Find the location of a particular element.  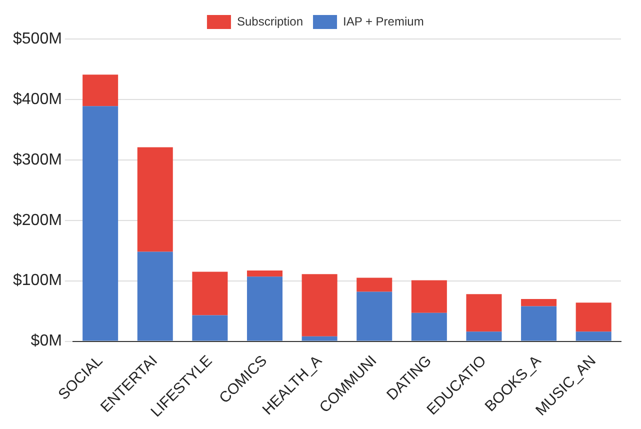

y-tick-label: $400M is located at coordinates (37, 99).